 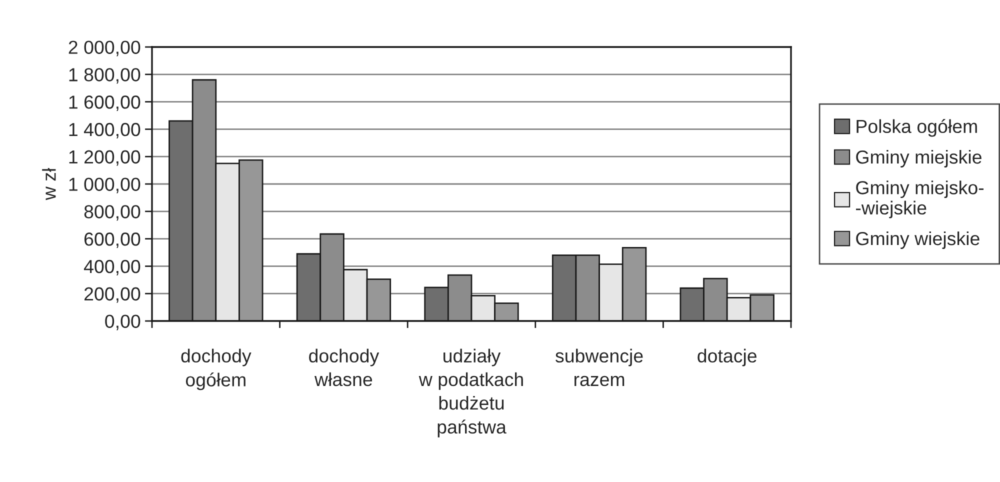 What do you see at coordinates (918, 240) in the screenshot?
I see `legend-label: Gminy wiejskie` at bounding box center [918, 240].